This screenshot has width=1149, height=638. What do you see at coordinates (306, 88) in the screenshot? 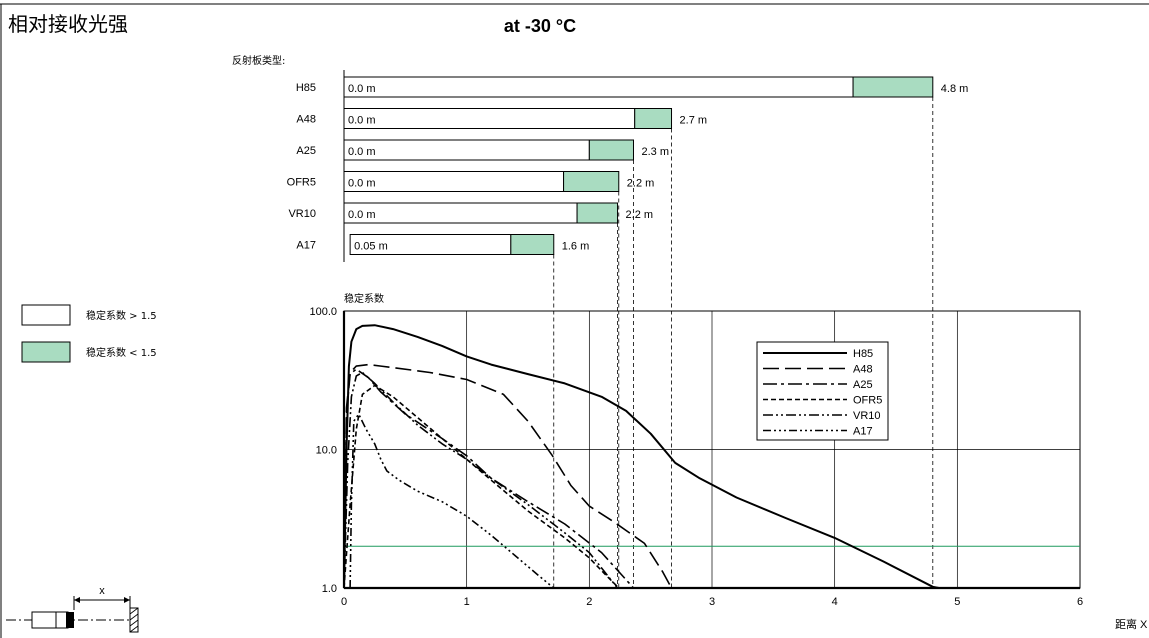
I see `bar-label: H85` at bounding box center [306, 88].